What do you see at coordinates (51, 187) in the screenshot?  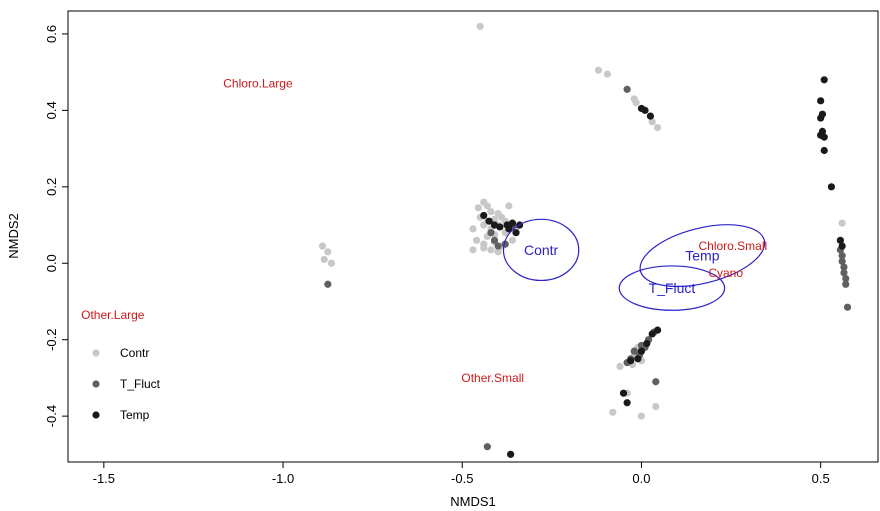 I see `y-tick-label: 0.2` at bounding box center [51, 187].